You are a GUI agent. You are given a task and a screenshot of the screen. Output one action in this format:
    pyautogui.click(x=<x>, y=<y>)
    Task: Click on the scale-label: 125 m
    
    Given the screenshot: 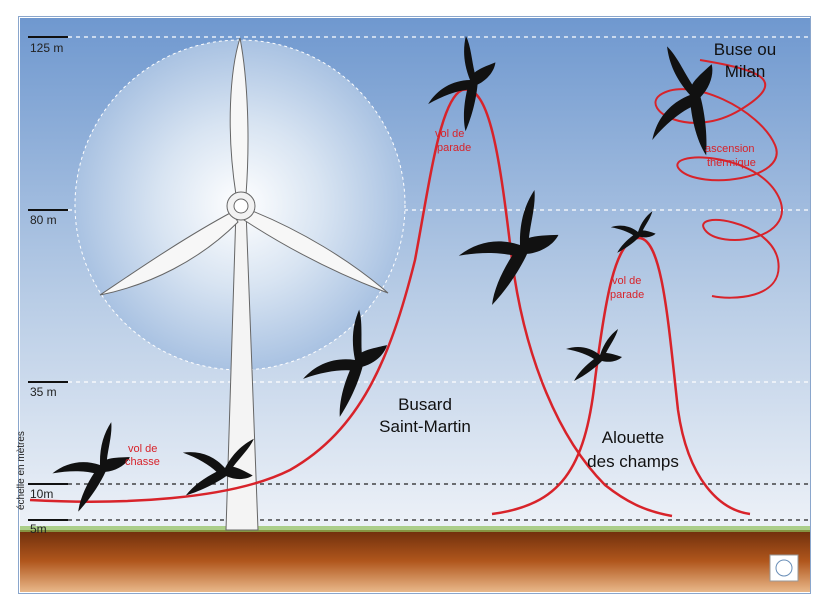 What is the action you would take?
    pyautogui.click(x=46, y=48)
    